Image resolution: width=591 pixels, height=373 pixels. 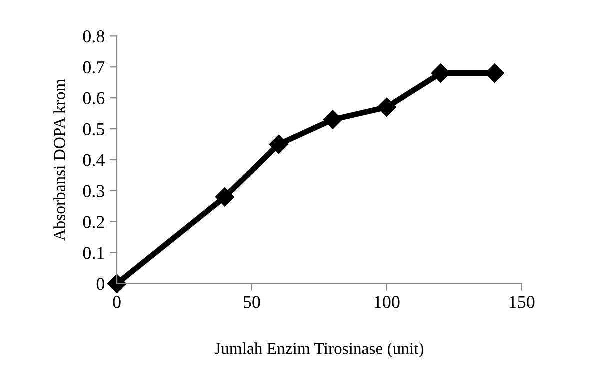 I want to click on y-tick-label: 0.5, so click(x=94, y=129).